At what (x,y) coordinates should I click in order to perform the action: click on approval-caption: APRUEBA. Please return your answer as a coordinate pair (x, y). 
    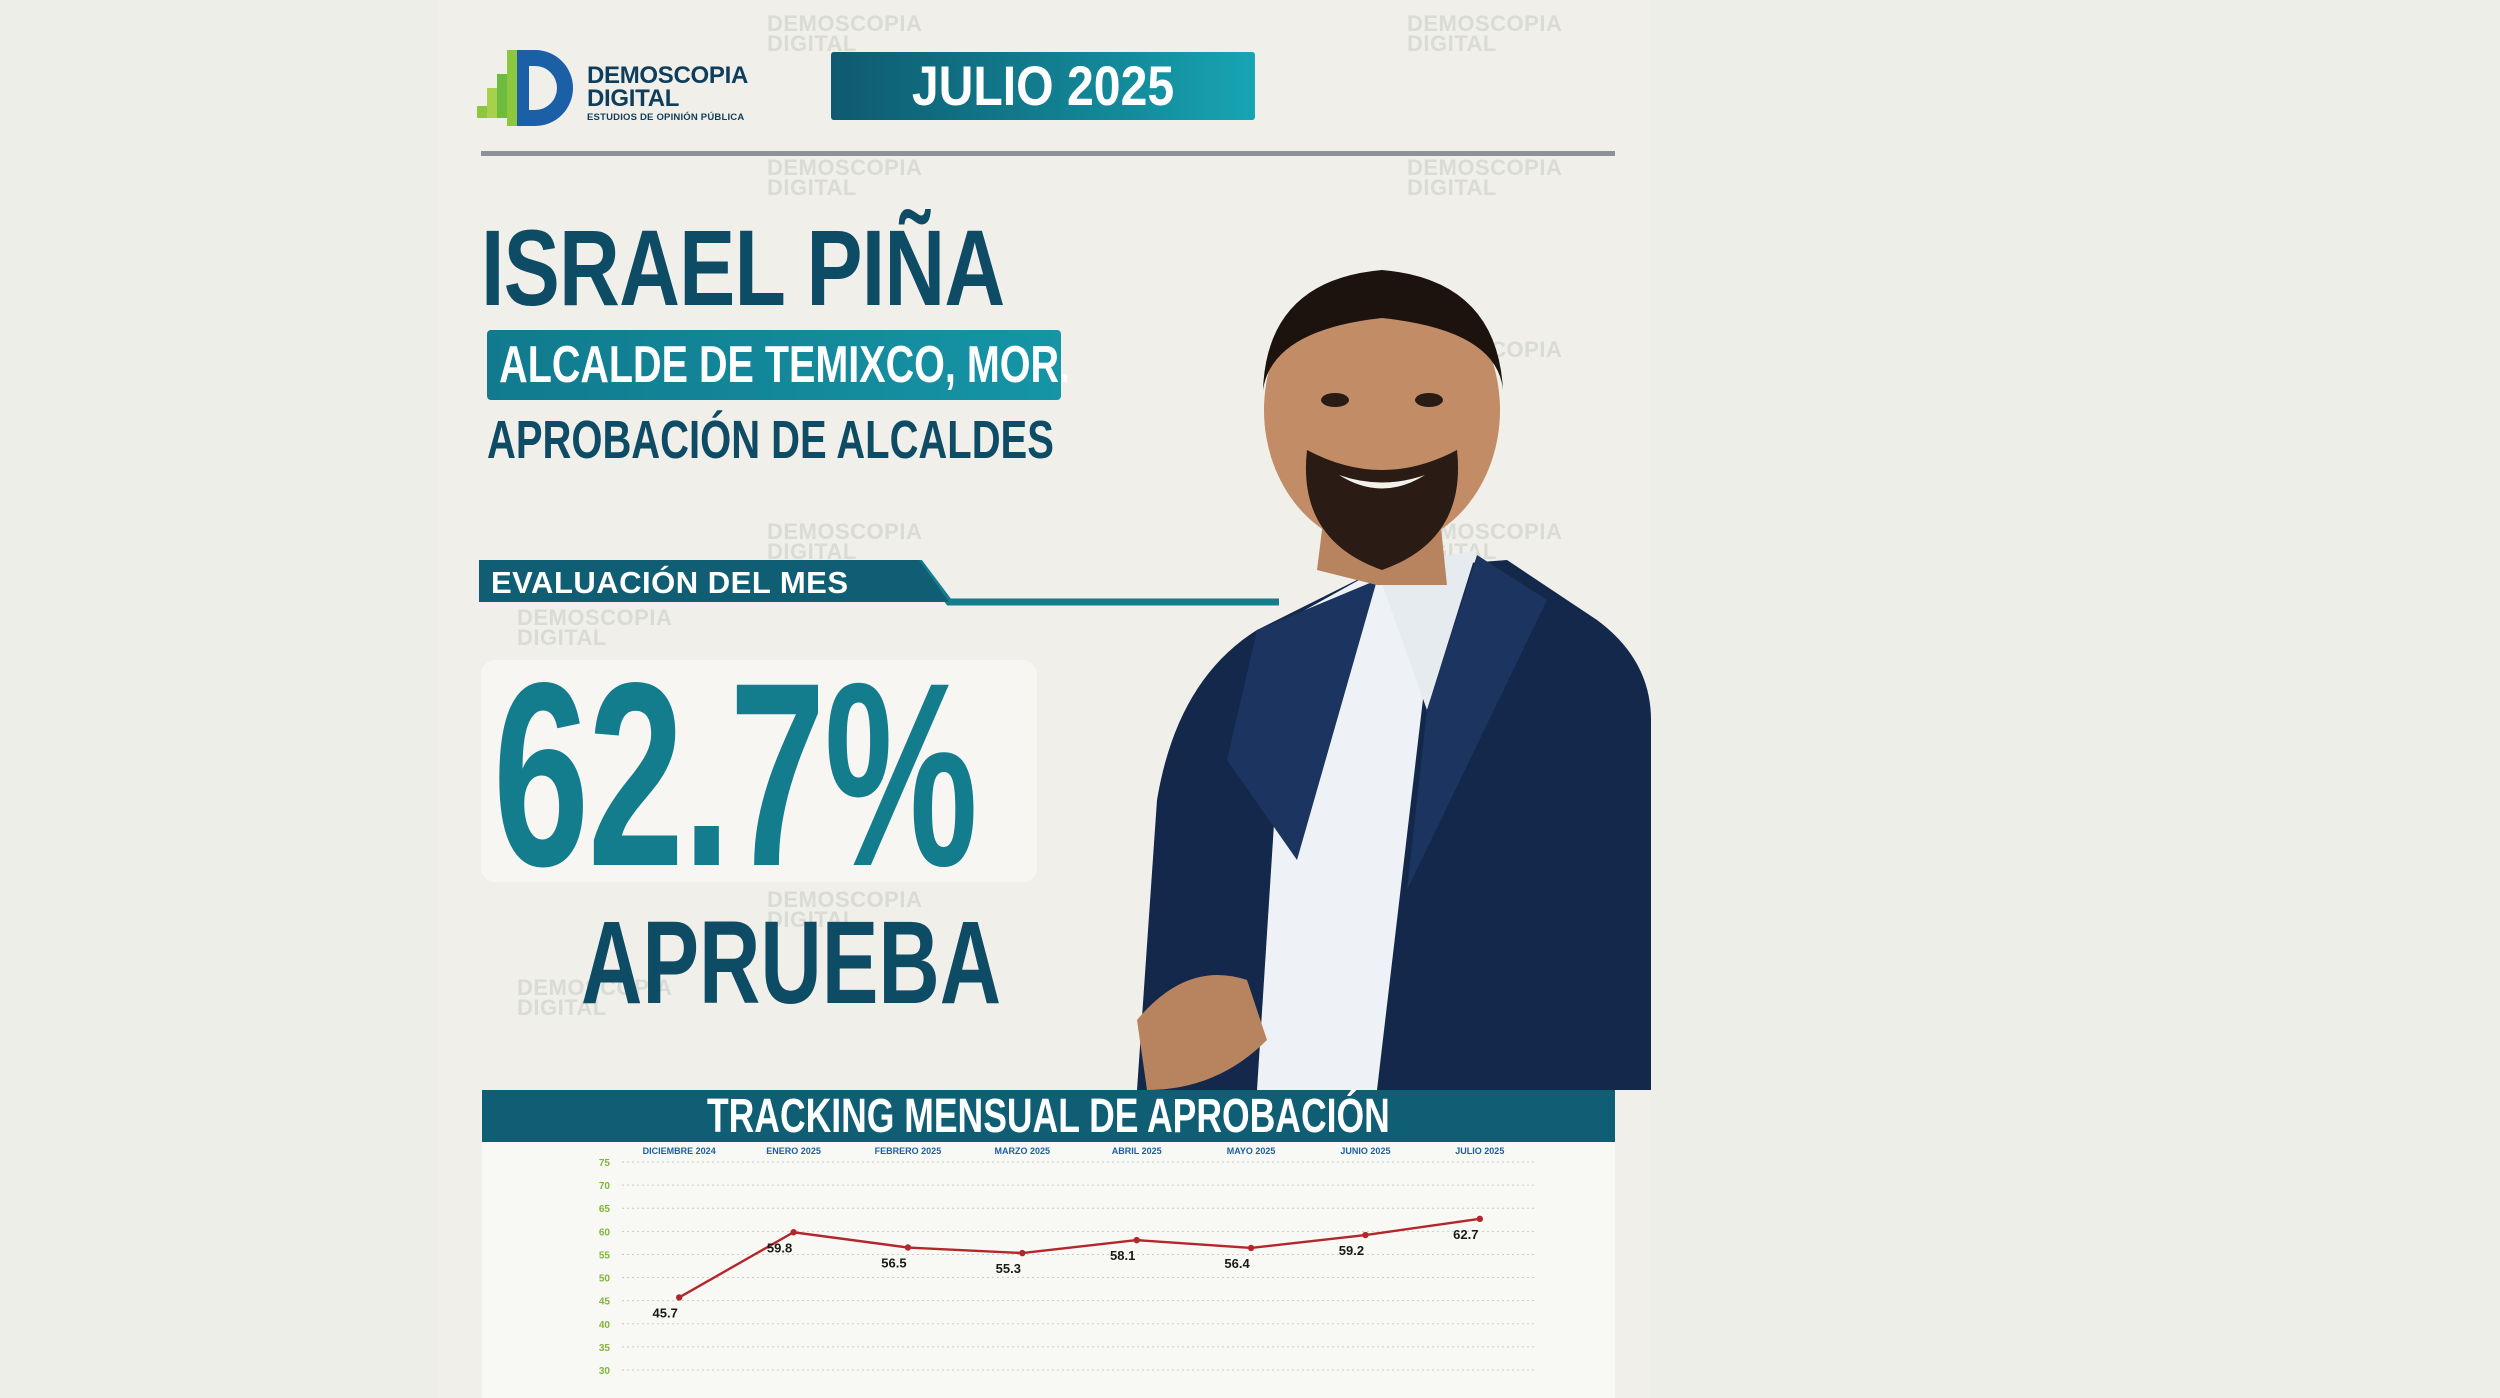
    Looking at the image, I should click on (791, 963).